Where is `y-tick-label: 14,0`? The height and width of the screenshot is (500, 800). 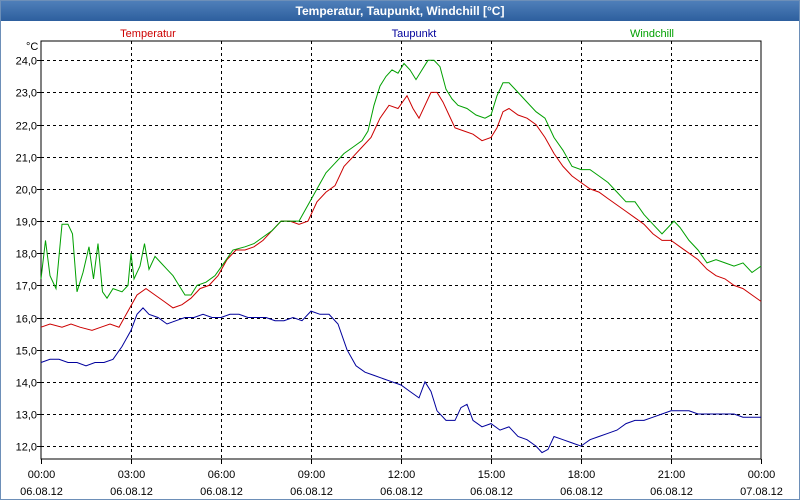
y-tick-label: 14,0 is located at coordinates (26, 384).